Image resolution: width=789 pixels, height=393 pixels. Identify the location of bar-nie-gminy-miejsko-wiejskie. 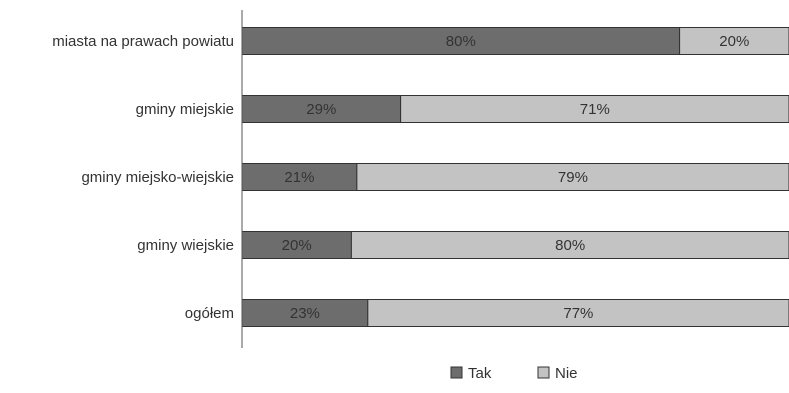
(572, 177).